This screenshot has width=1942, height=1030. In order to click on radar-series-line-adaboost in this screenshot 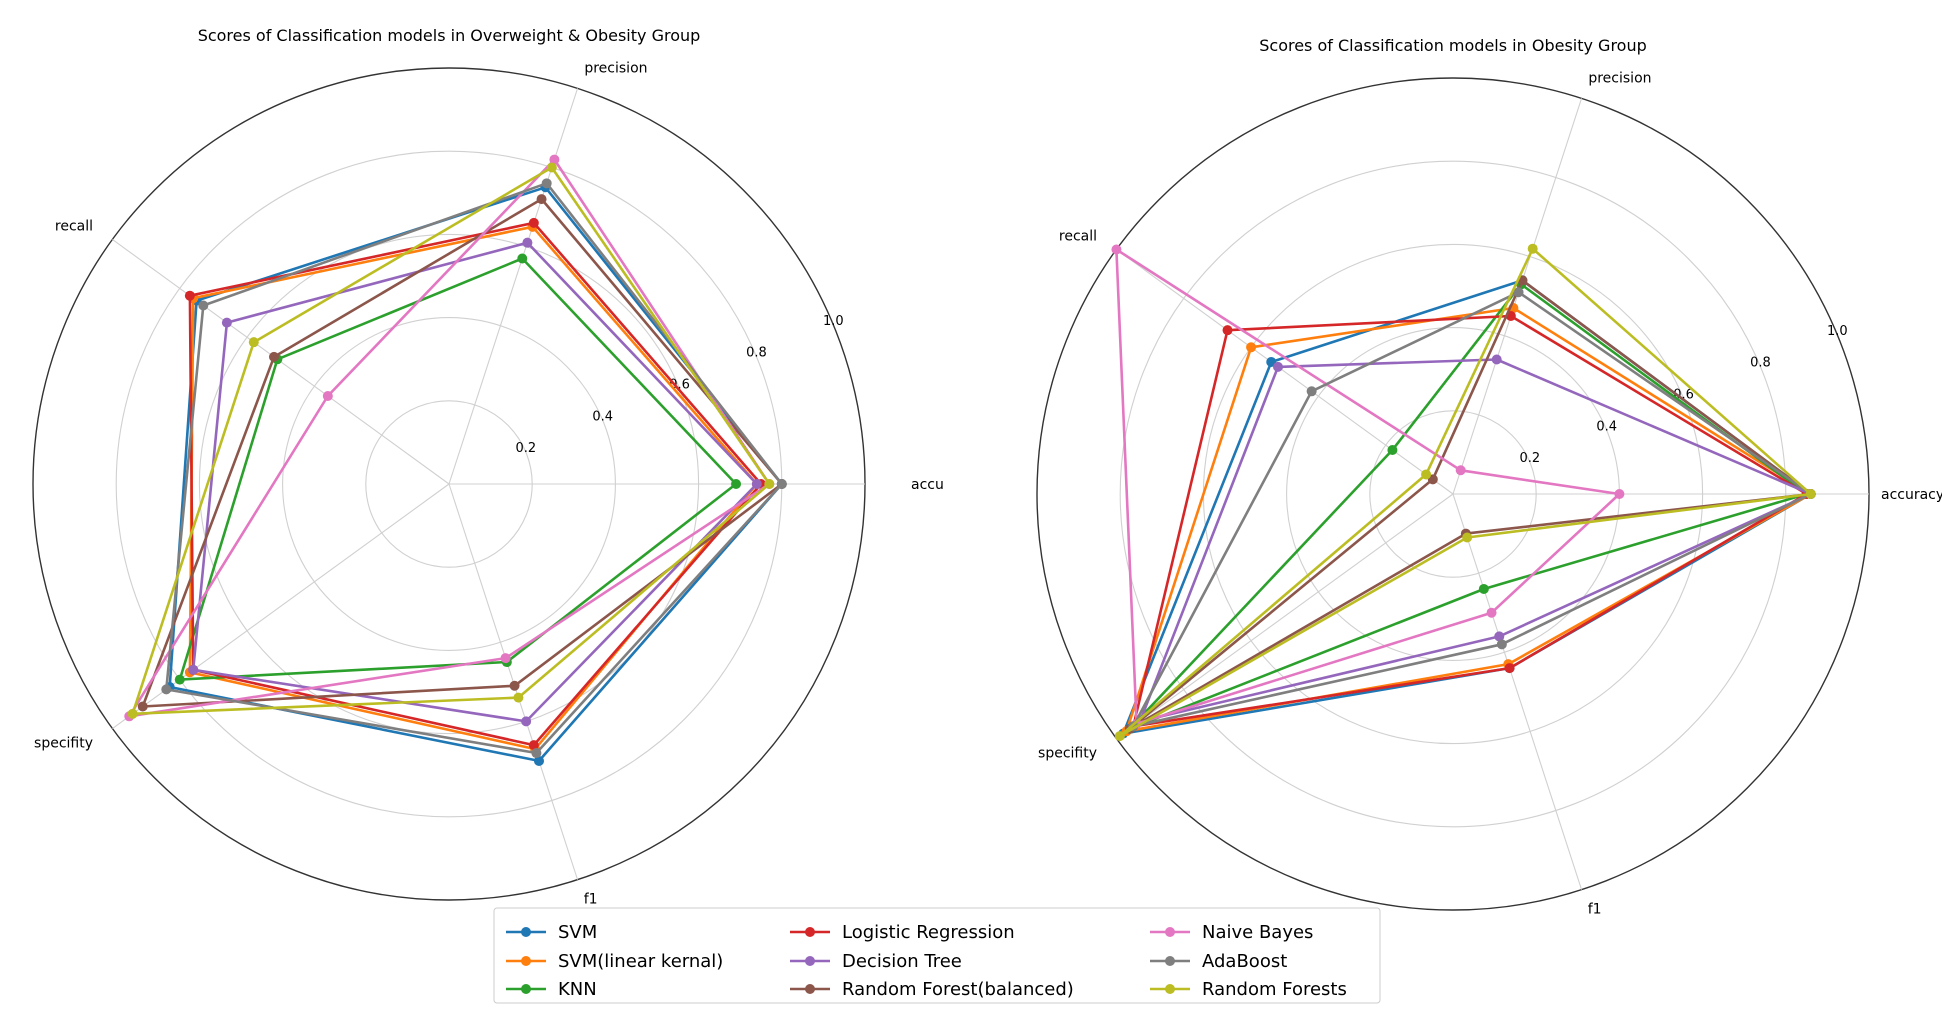, I will do `click(1472, 509)`.